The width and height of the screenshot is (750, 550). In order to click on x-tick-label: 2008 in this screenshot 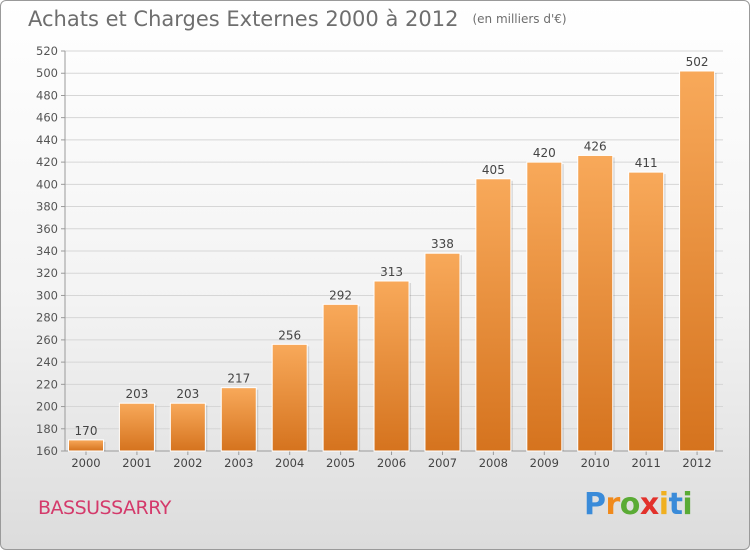, I will do `click(493, 463)`.